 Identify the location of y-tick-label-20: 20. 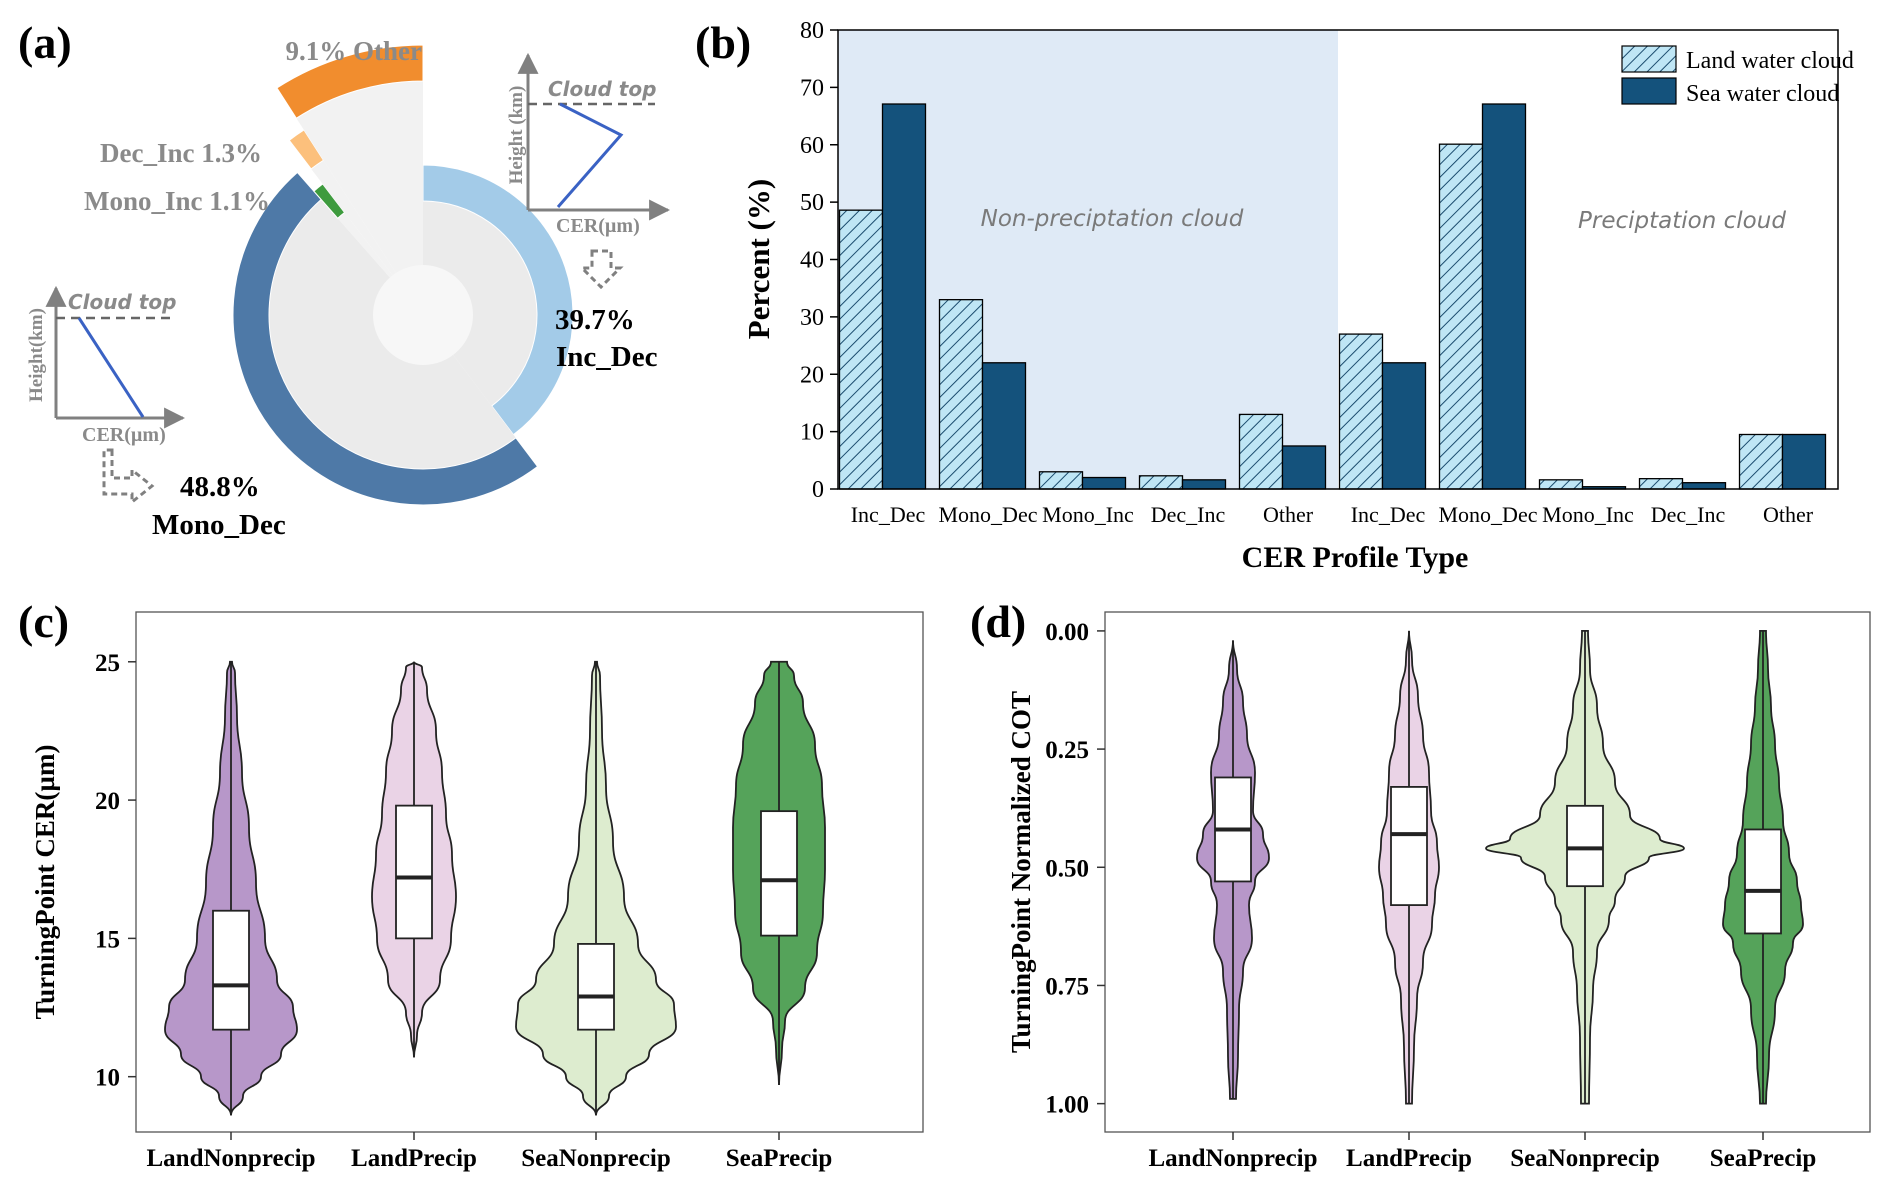
(812, 375).